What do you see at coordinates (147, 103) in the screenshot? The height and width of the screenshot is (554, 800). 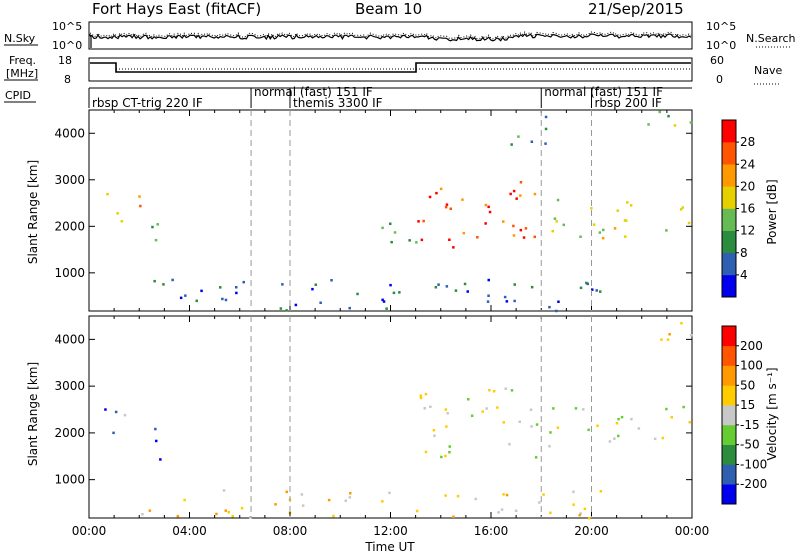 I see `cpid-segment-label: rbsp CT-trig 220 IF` at bounding box center [147, 103].